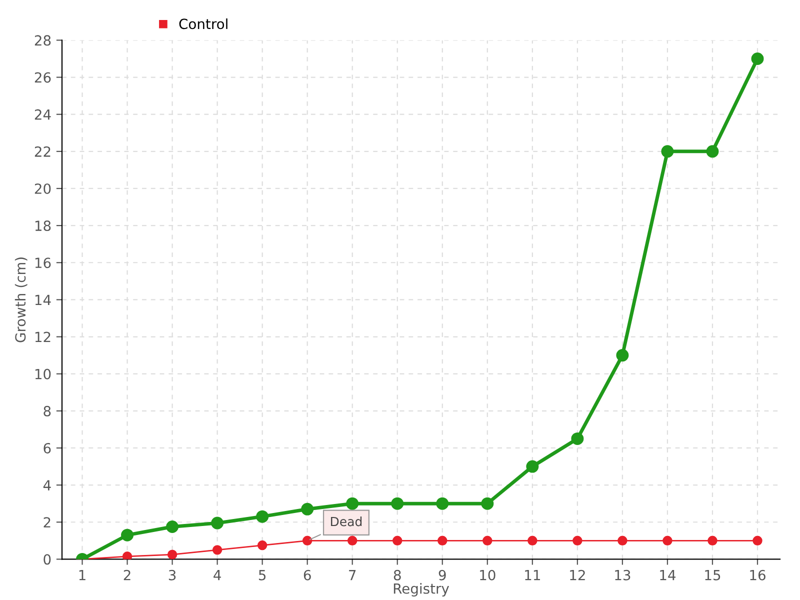 The width and height of the screenshot is (800, 600). I want to click on y-tick-label: 10, so click(43, 374).